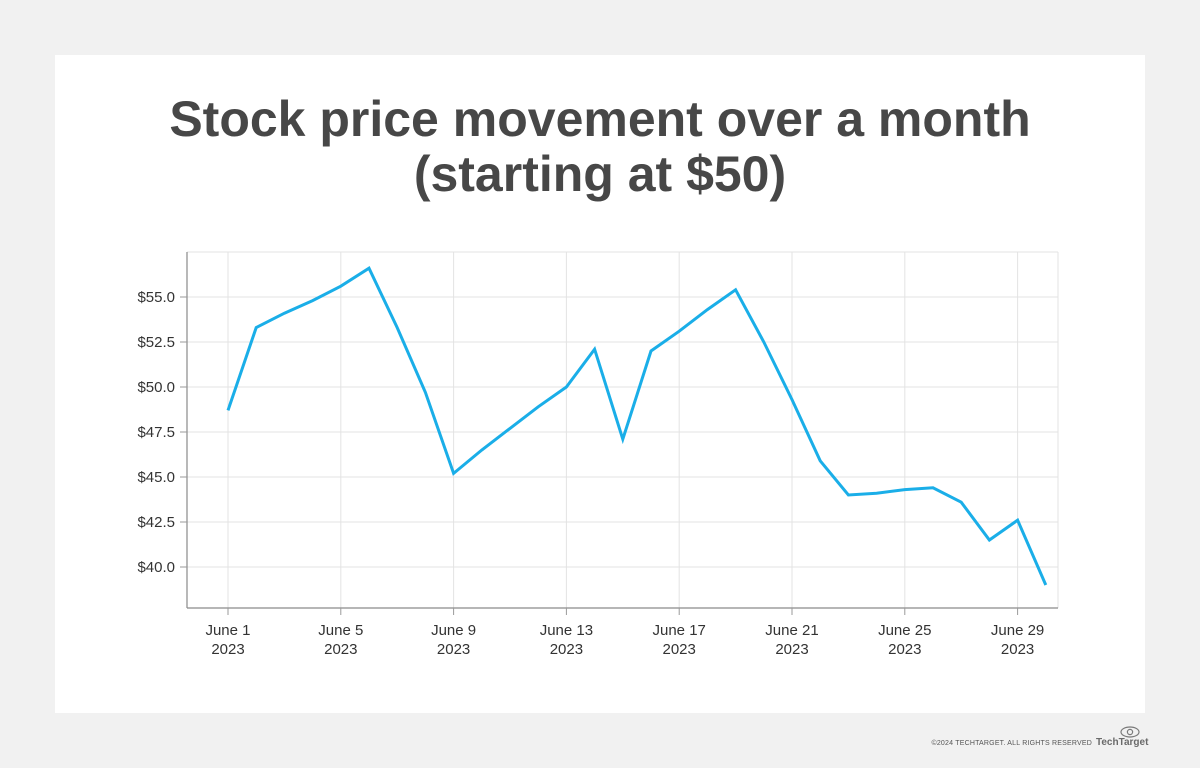 Image resolution: width=1200 pixels, height=768 pixels. What do you see at coordinates (1122, 742) in the screenshot?
I see `brand-name: TechTarget` at bounding box center [1122, 742].